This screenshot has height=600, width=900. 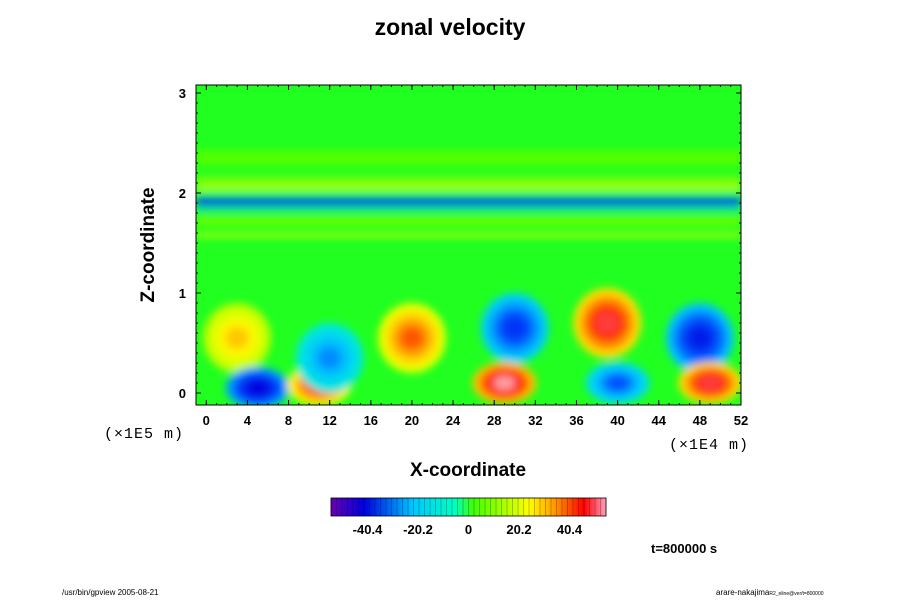 What do you see at coordinates (659, 420) in the screenshot?
I see `x-tick-label: 44` at bounding box center [659, 420].